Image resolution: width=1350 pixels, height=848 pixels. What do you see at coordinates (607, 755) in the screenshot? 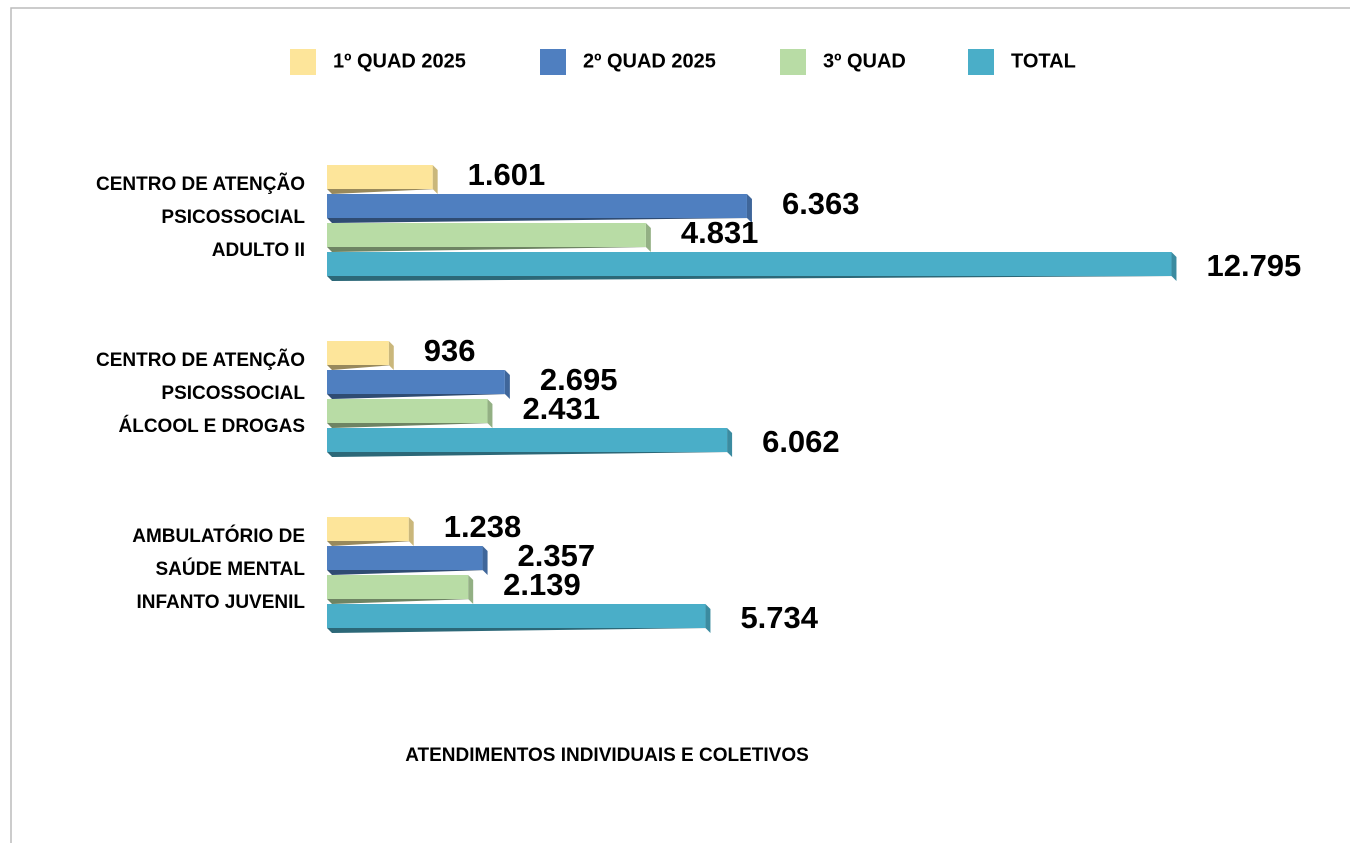
I see `chart-title: ATENDIMENTOS INDIVIDUAIS E COLETIVOS` at bounding box center [607, 755].